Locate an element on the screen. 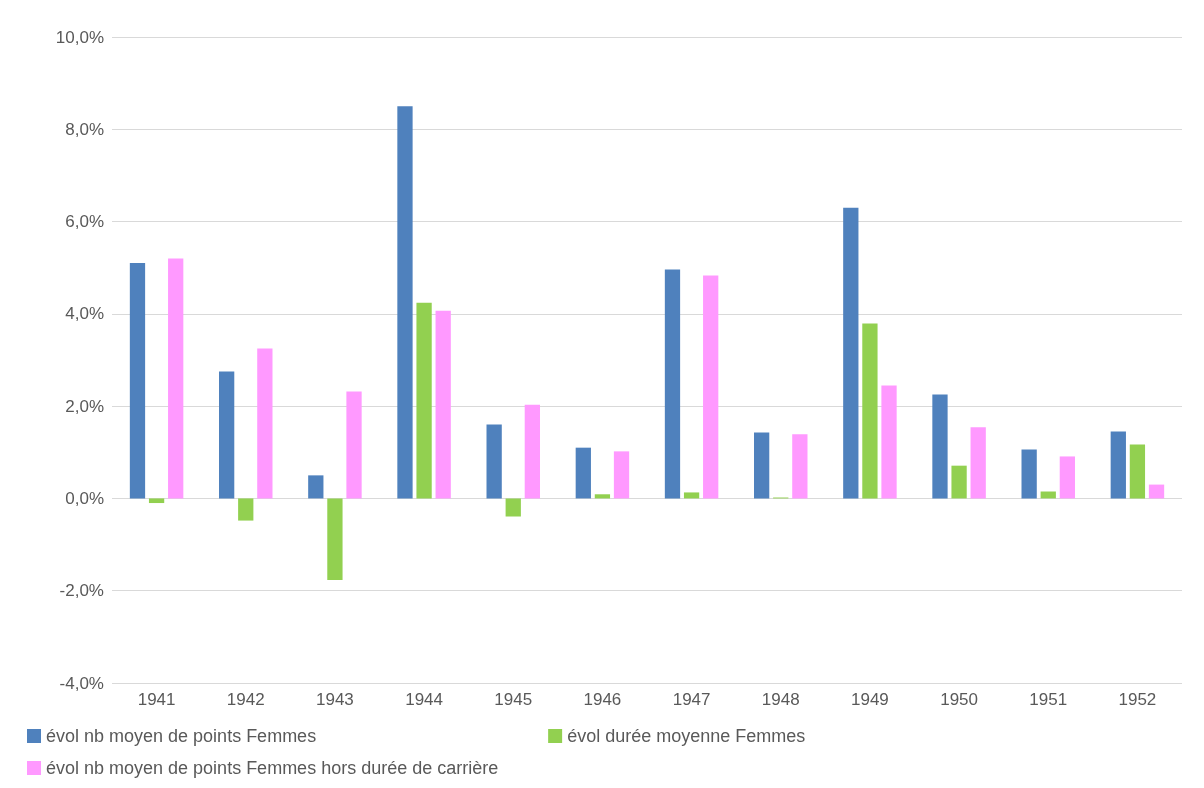 This screenshot has height=788, width=1204. y-tick-label: 2,0% is located at coordinates (84, 406).